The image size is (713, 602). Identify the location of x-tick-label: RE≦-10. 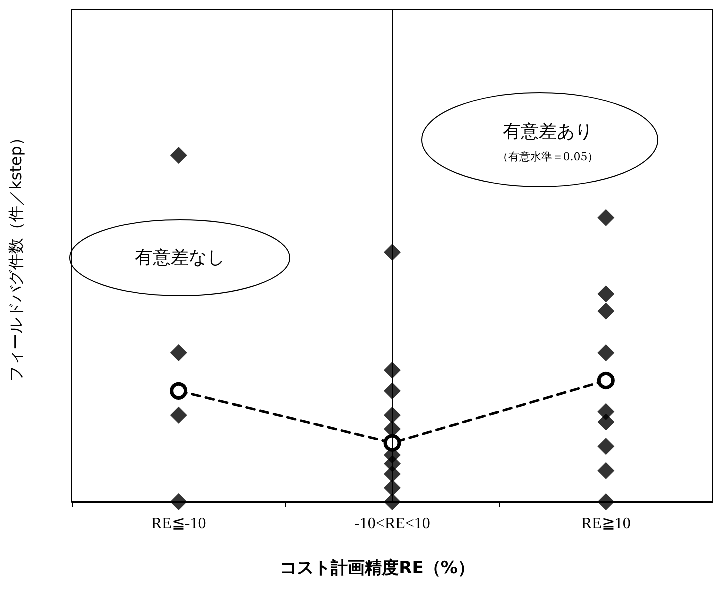
(178, 524).